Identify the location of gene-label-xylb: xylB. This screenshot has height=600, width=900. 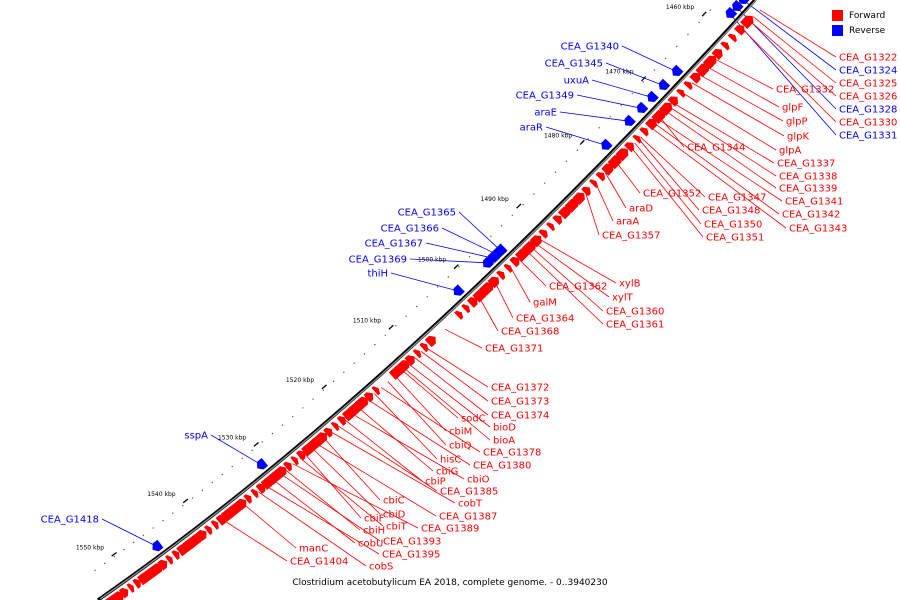
(630, 284).